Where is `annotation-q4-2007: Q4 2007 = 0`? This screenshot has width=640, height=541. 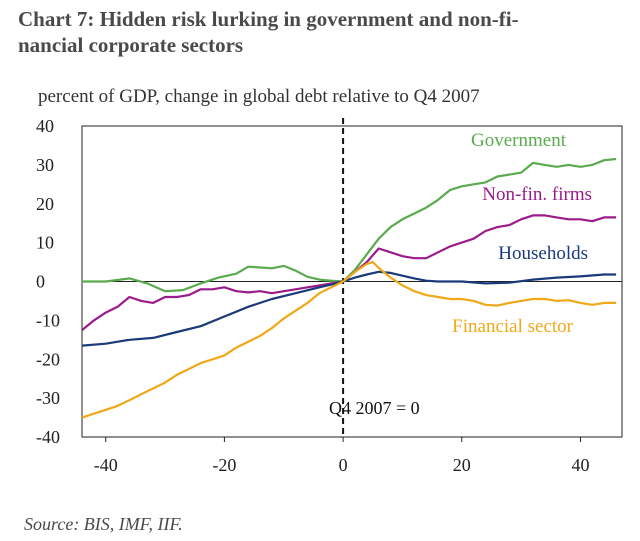 annotation-q4-2007: Q4 2007 = 0 is located at coordinates (374, 408).